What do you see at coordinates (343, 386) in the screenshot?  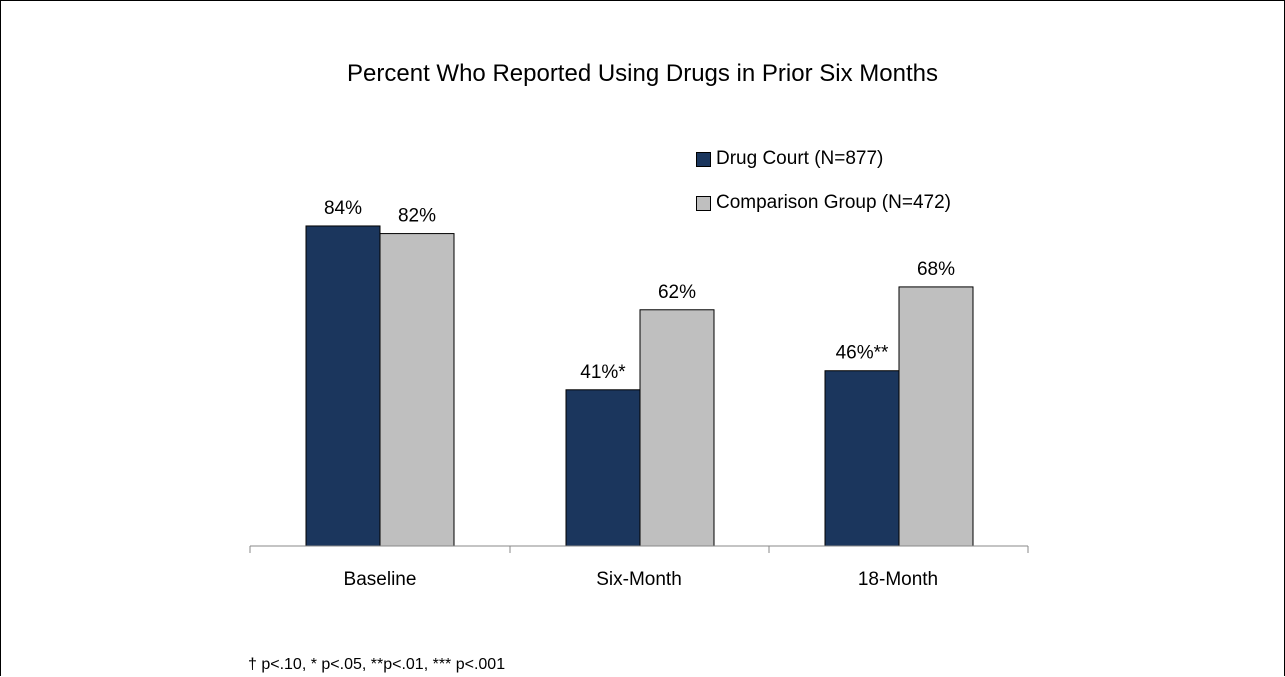 I see `bar-drug-court-baseline` at bounding box center [343, 386].